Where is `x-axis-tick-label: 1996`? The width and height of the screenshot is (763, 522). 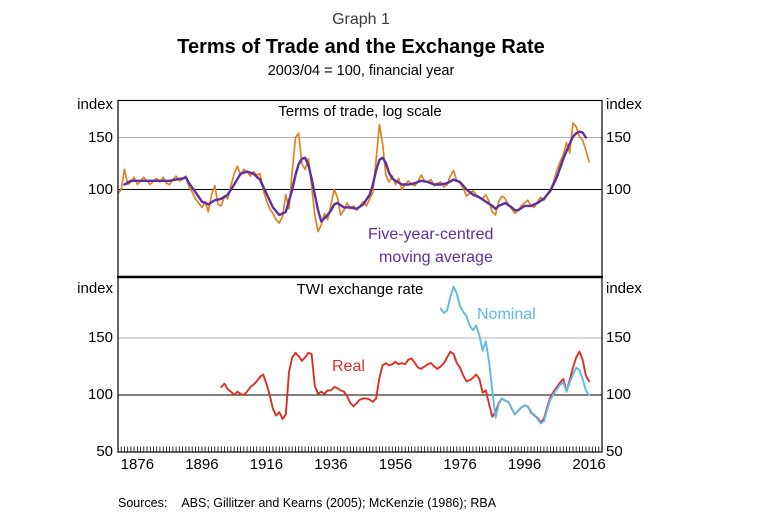
x-axis-tick-label: 1996 is located at coordinates (524, 464).